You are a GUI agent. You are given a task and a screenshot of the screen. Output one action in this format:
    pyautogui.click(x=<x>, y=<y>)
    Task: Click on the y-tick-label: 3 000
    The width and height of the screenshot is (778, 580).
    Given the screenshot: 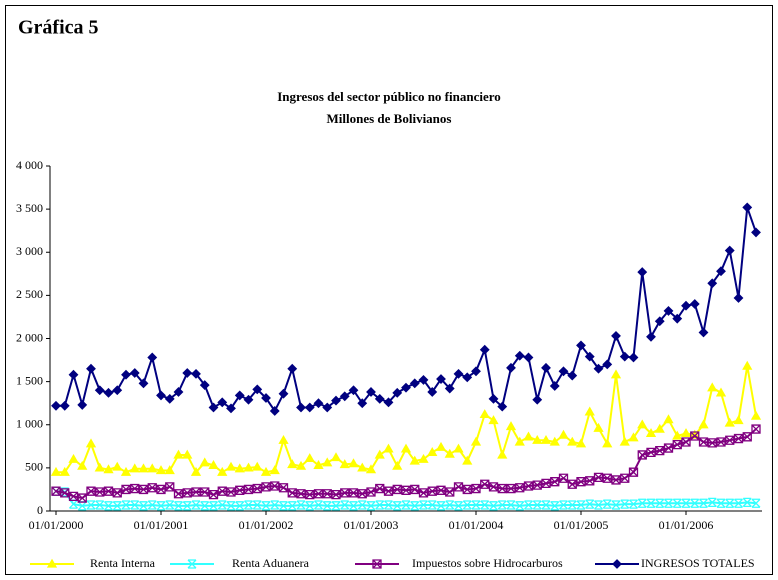 What is the action you would take?
    pyautogui.click(x=29, y=251)
    